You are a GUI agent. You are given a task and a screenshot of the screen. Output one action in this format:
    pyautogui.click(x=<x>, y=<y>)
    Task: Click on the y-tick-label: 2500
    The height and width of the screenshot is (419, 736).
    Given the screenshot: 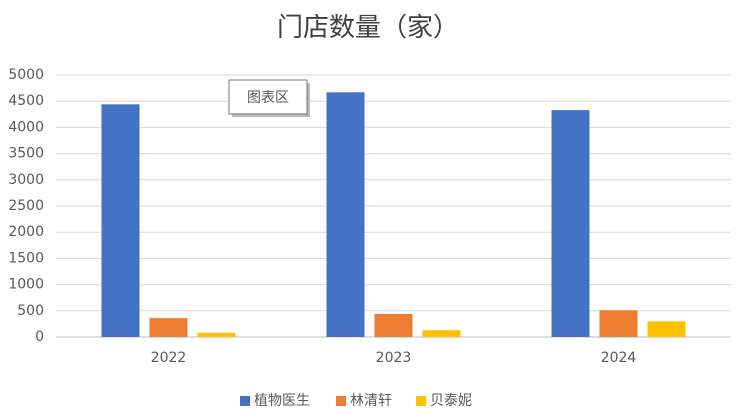 What is the action you would take?
    pyautogui.click(x=26, y=206)
    